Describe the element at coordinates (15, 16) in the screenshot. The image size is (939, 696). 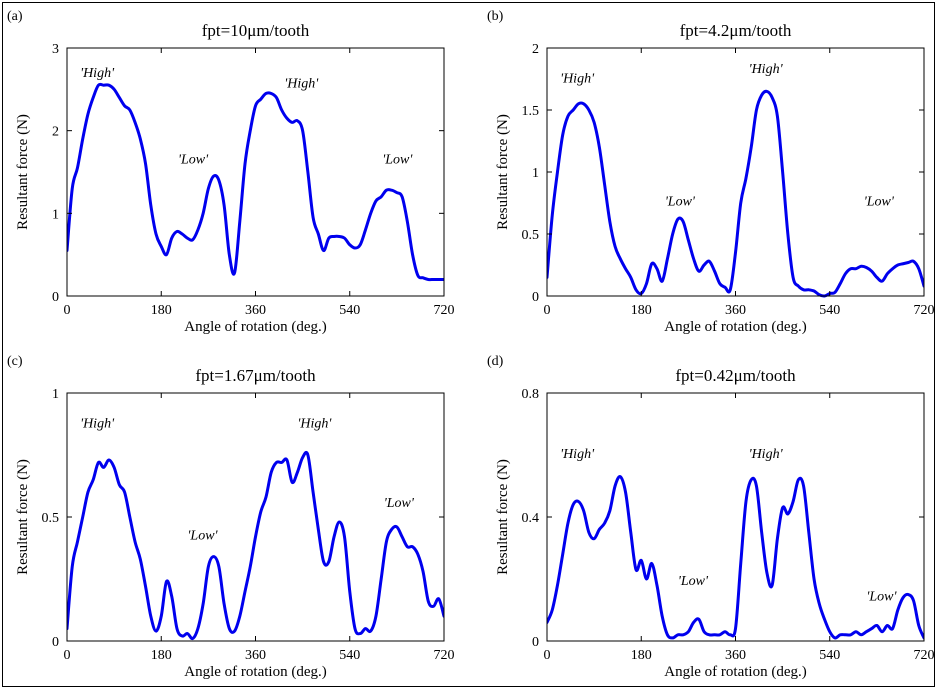
I see `panel-label: (a)` at that location.